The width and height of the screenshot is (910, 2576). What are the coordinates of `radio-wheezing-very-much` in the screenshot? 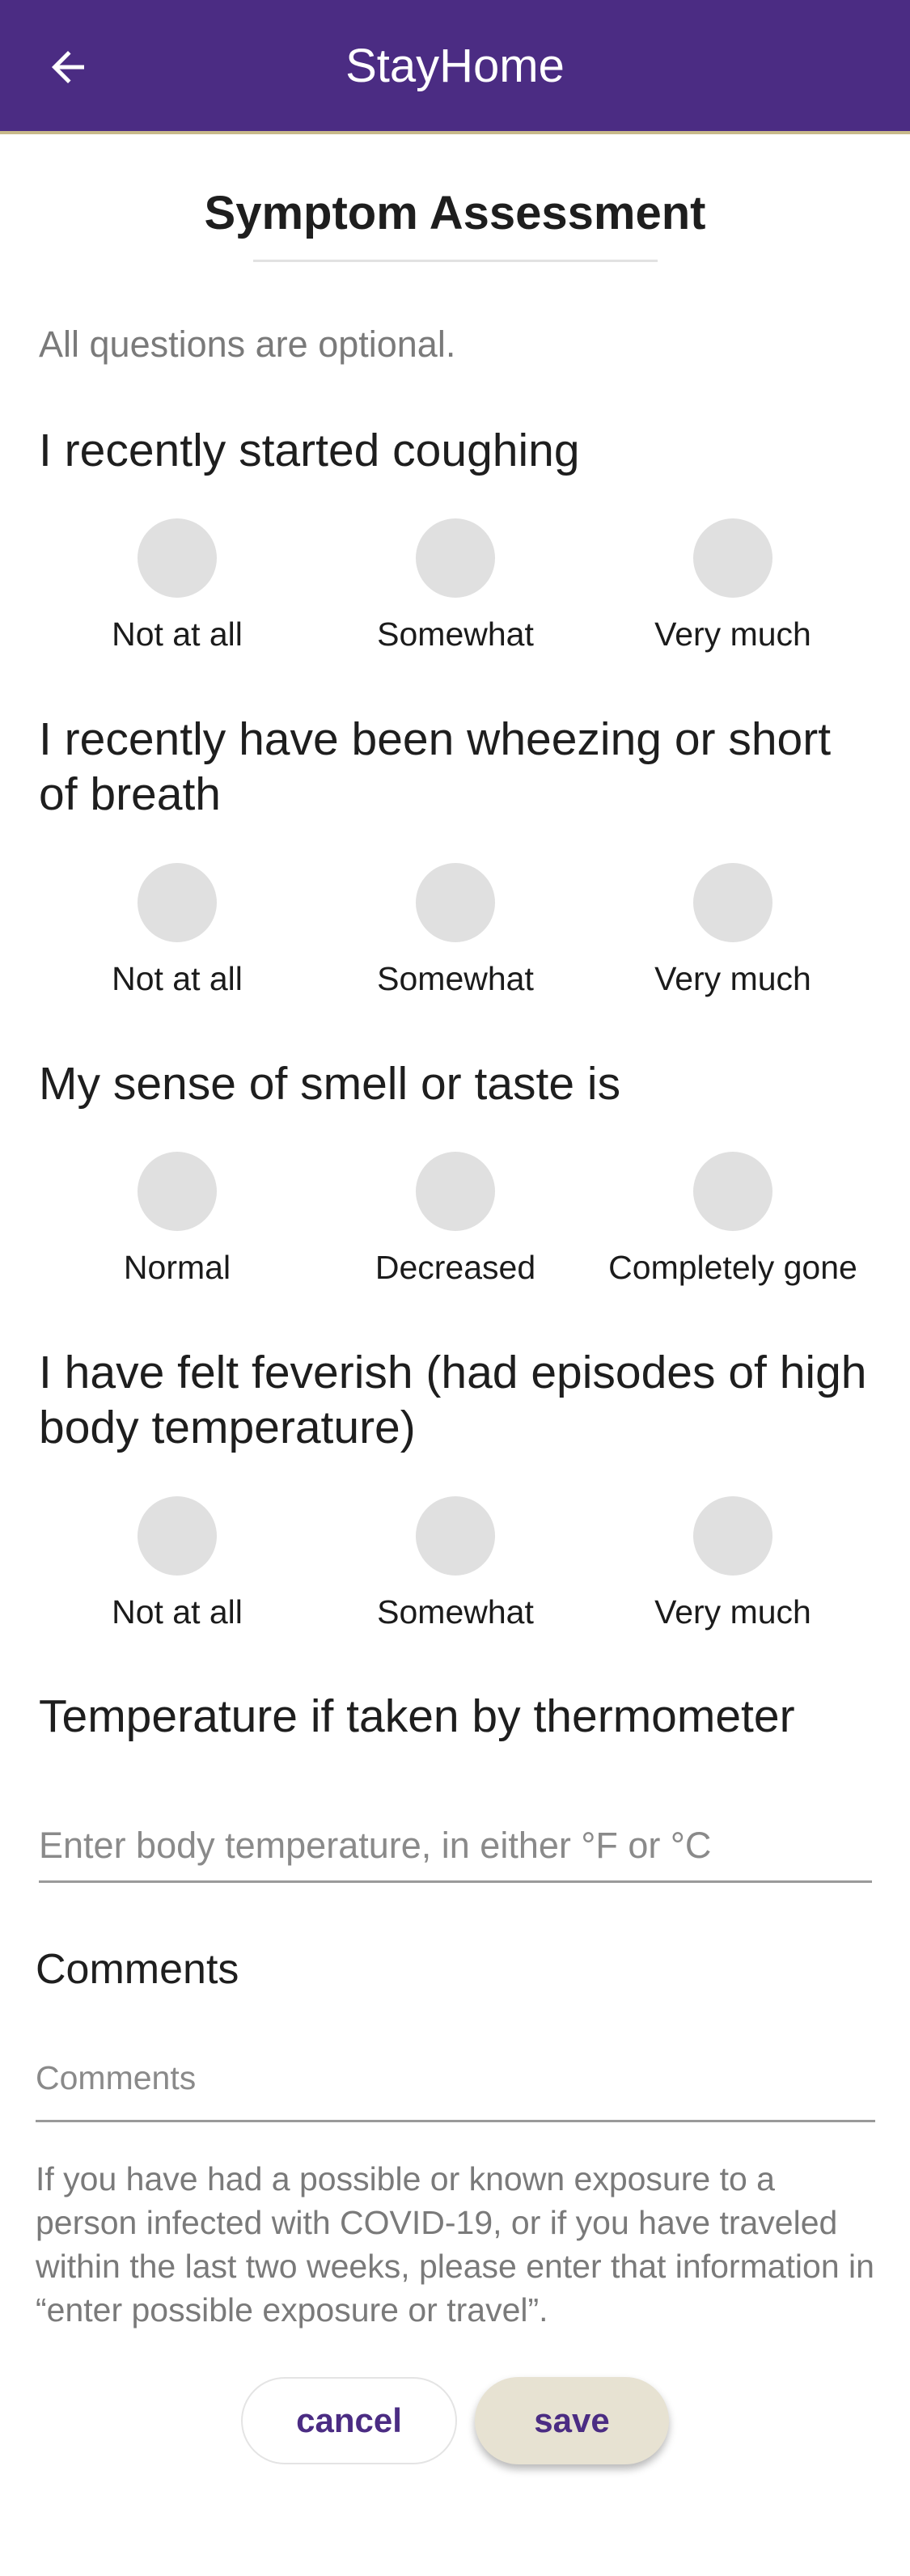 It's located at (732, 903).